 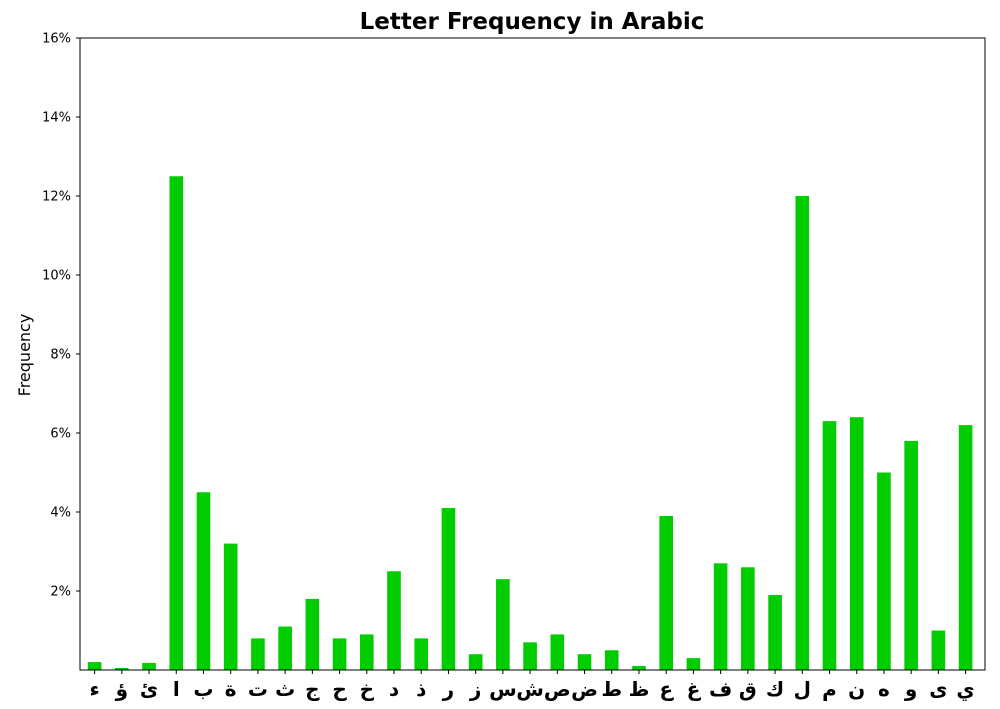 What do you see at coordinates (60, 434) in the screenshot?
I see `y-tick-label: 6%` at bounding box center [60, 434].